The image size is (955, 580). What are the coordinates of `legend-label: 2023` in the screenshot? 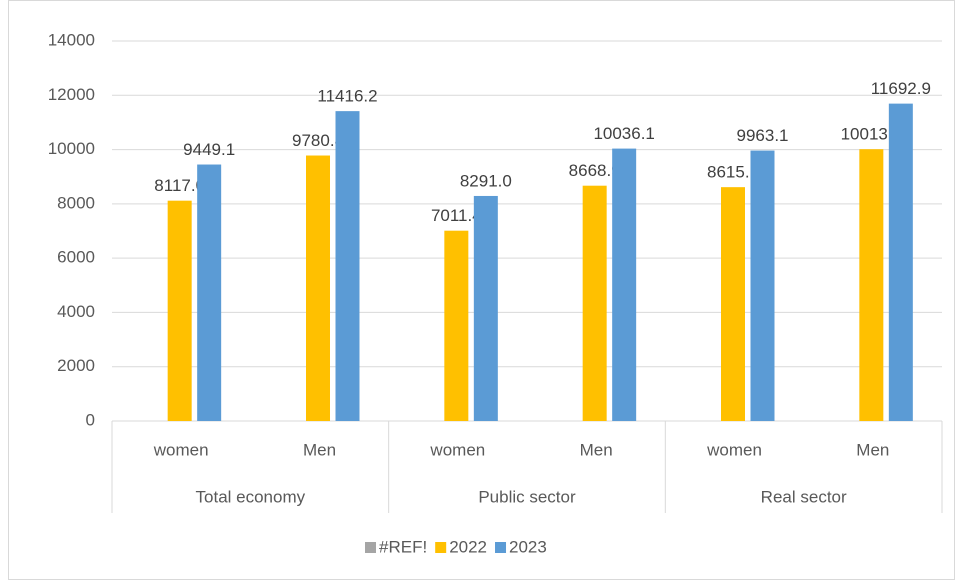 It's located at (528, 546).